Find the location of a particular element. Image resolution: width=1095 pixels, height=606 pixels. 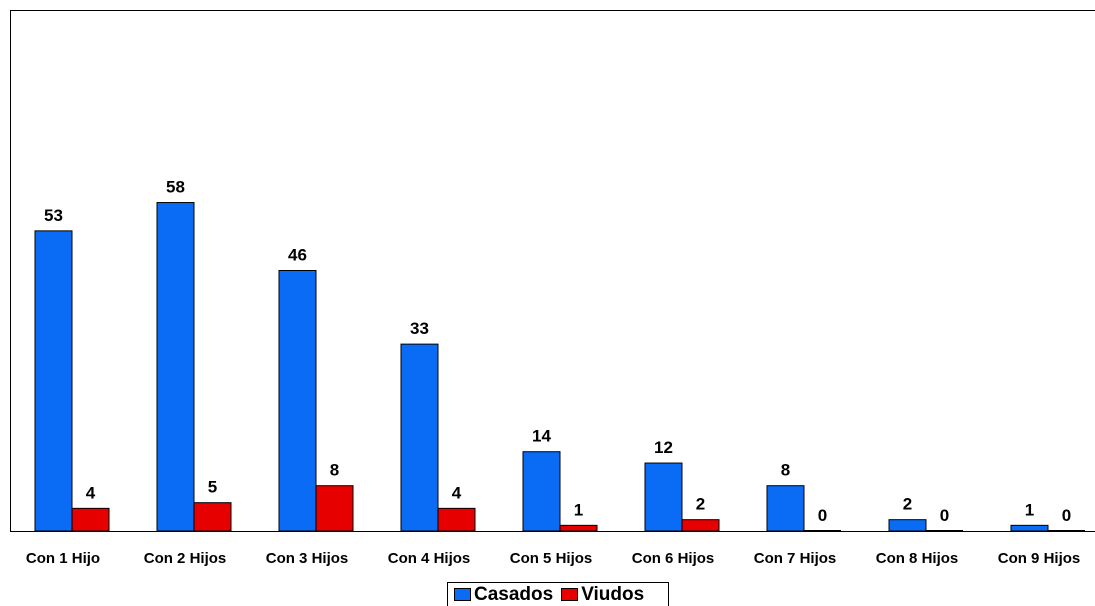

legend-item-viudos: Viudos is located at coordinates (602, 595).